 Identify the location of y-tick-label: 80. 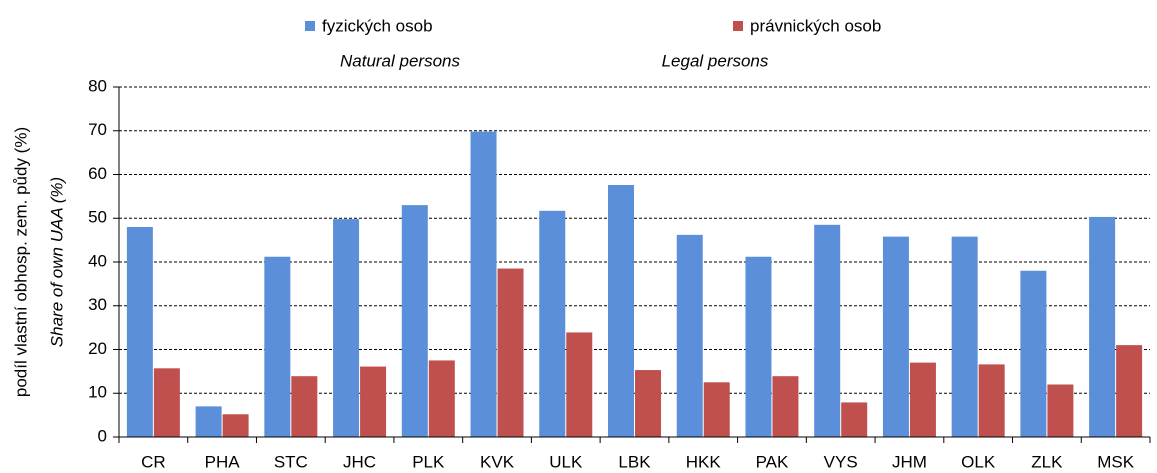
(97, 85).